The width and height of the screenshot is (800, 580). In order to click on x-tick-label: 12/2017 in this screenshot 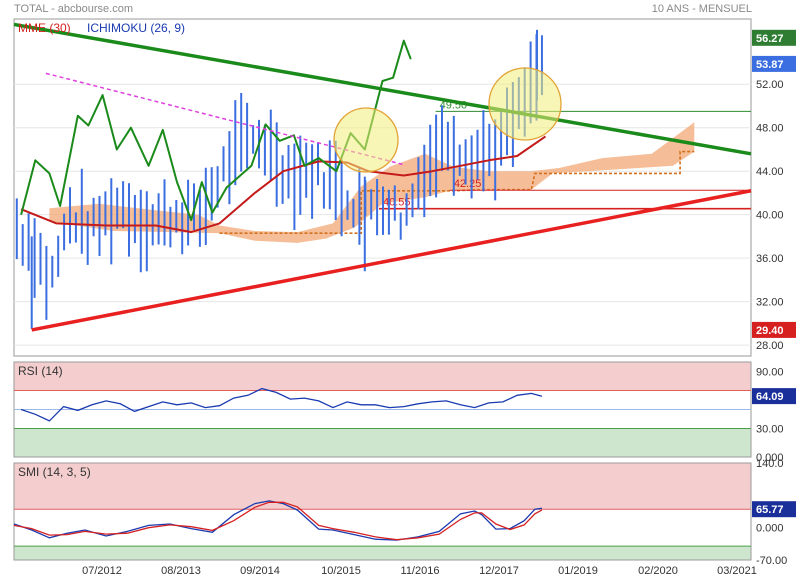, I will do `click(499, 571)`.